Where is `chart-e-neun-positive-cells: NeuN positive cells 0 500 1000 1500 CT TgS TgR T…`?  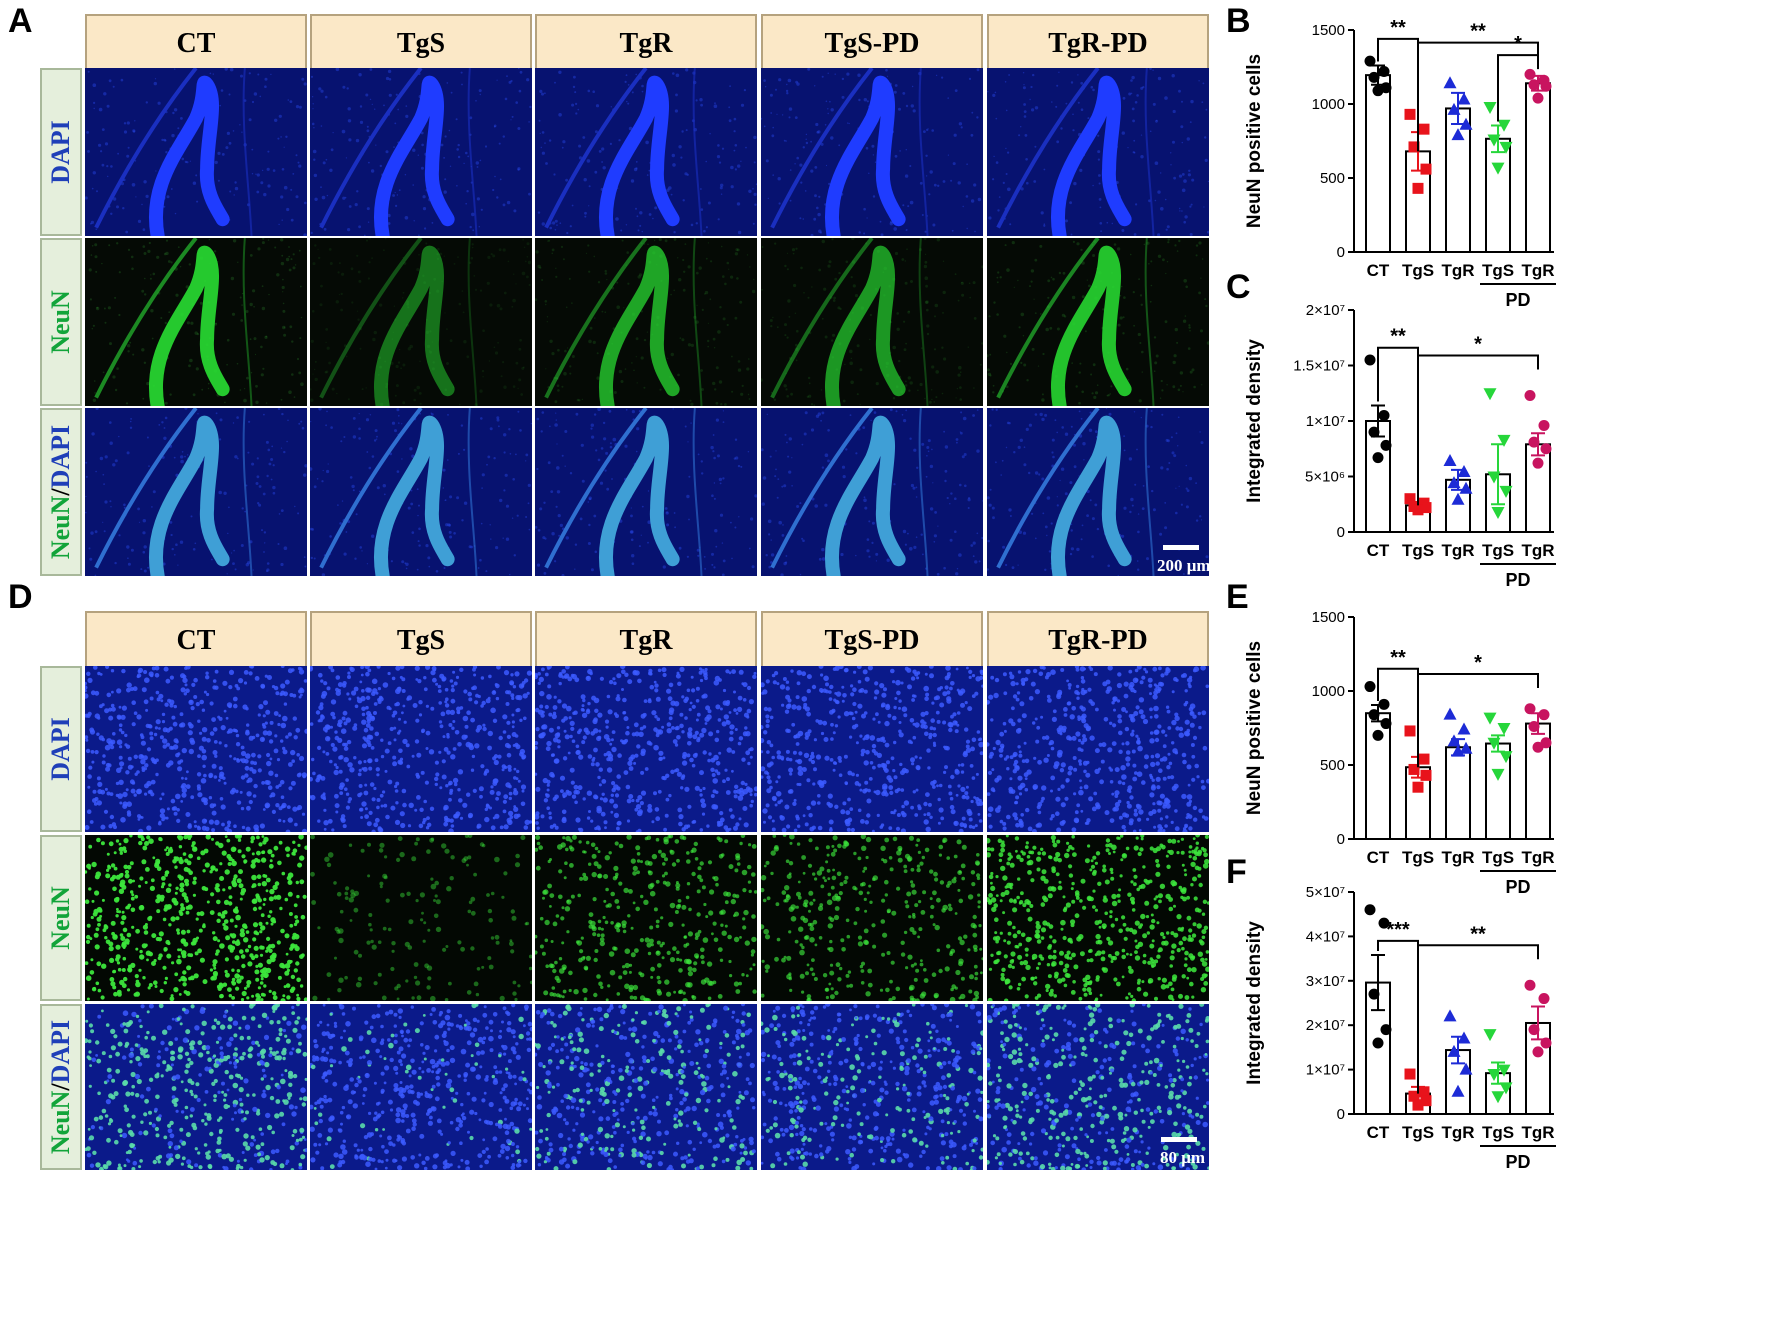
chart-e-neun-positive-cells: NeuN positive cells 0 500 1000 1500 CT TgS TgR T… is located at coordinates (1400, 753).